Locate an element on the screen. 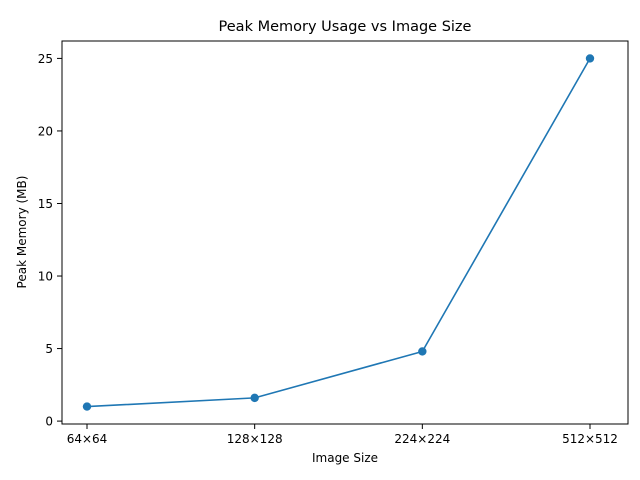  x-tick-label: 64×64 is located at coordinates (87, 439).